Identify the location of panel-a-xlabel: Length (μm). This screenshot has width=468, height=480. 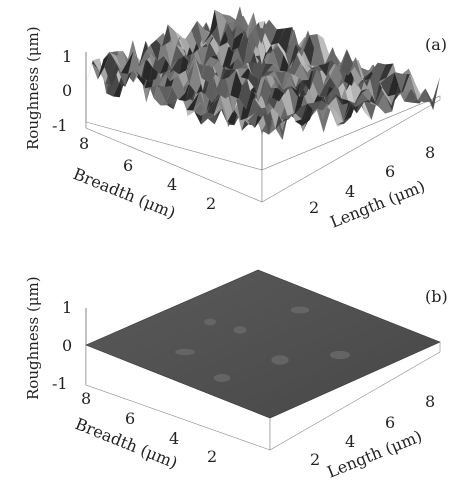
(377, 203).